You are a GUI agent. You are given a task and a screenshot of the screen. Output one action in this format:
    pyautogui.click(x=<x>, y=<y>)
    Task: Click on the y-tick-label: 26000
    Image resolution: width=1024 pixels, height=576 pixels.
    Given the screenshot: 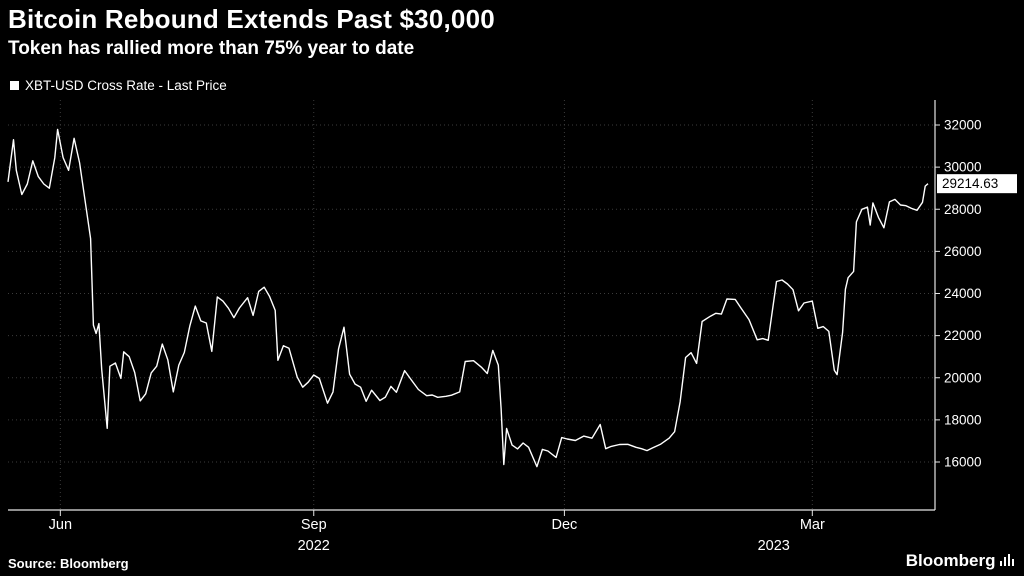 What is the action you would take?
    pyautogui.click(x=963, y=251)
    